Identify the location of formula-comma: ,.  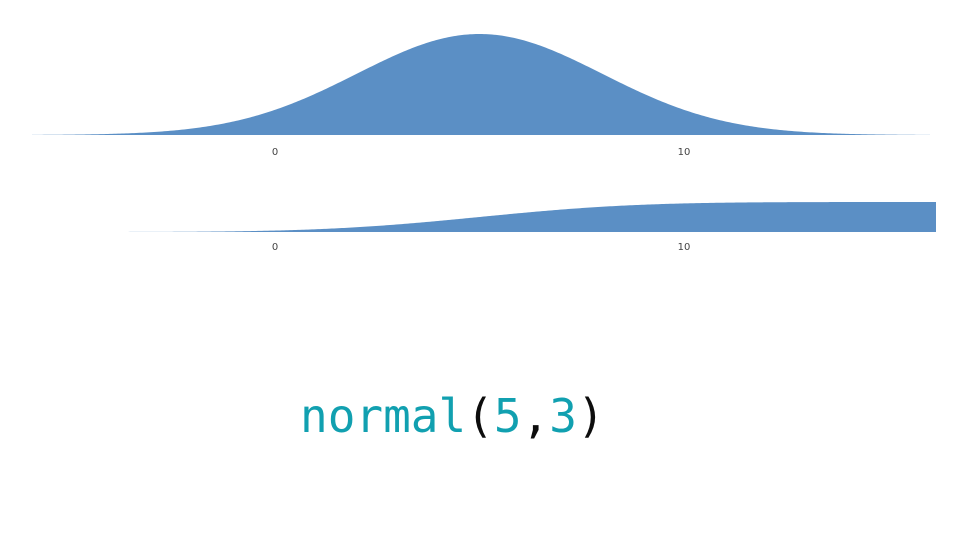
(535, 416).